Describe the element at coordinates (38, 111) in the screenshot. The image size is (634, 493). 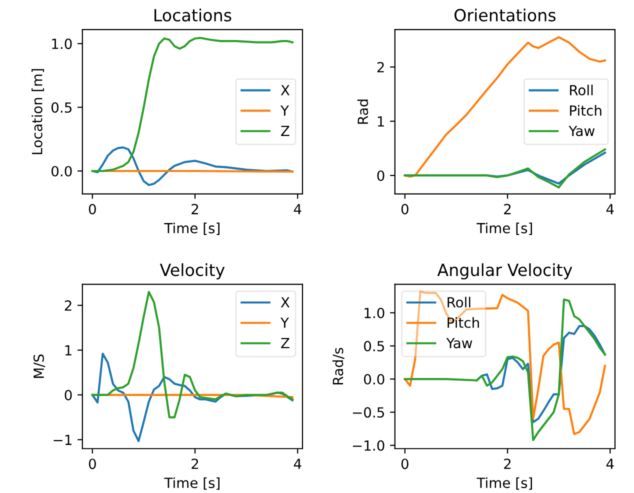
I see `y-axis-title: Location [m]` at that location.